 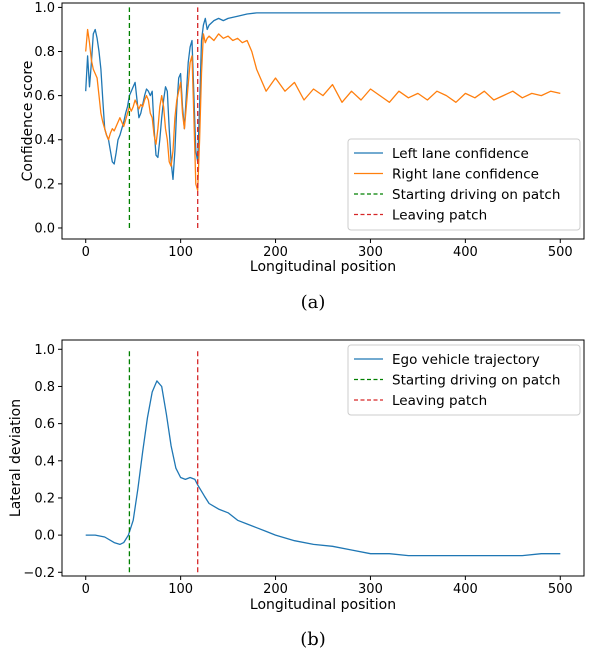 What do you see at coordinates (313, 639) in the screenshot?
I see `caption-b: (b)` at bounding box center [313, 639].